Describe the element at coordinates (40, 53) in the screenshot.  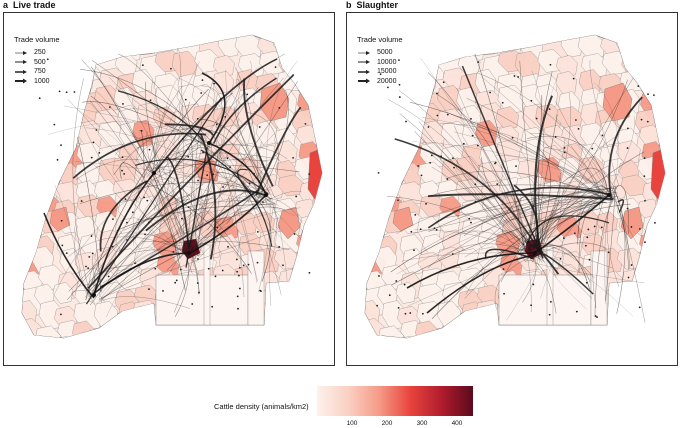
I see `panel-a-legend-label: 250` at that location.